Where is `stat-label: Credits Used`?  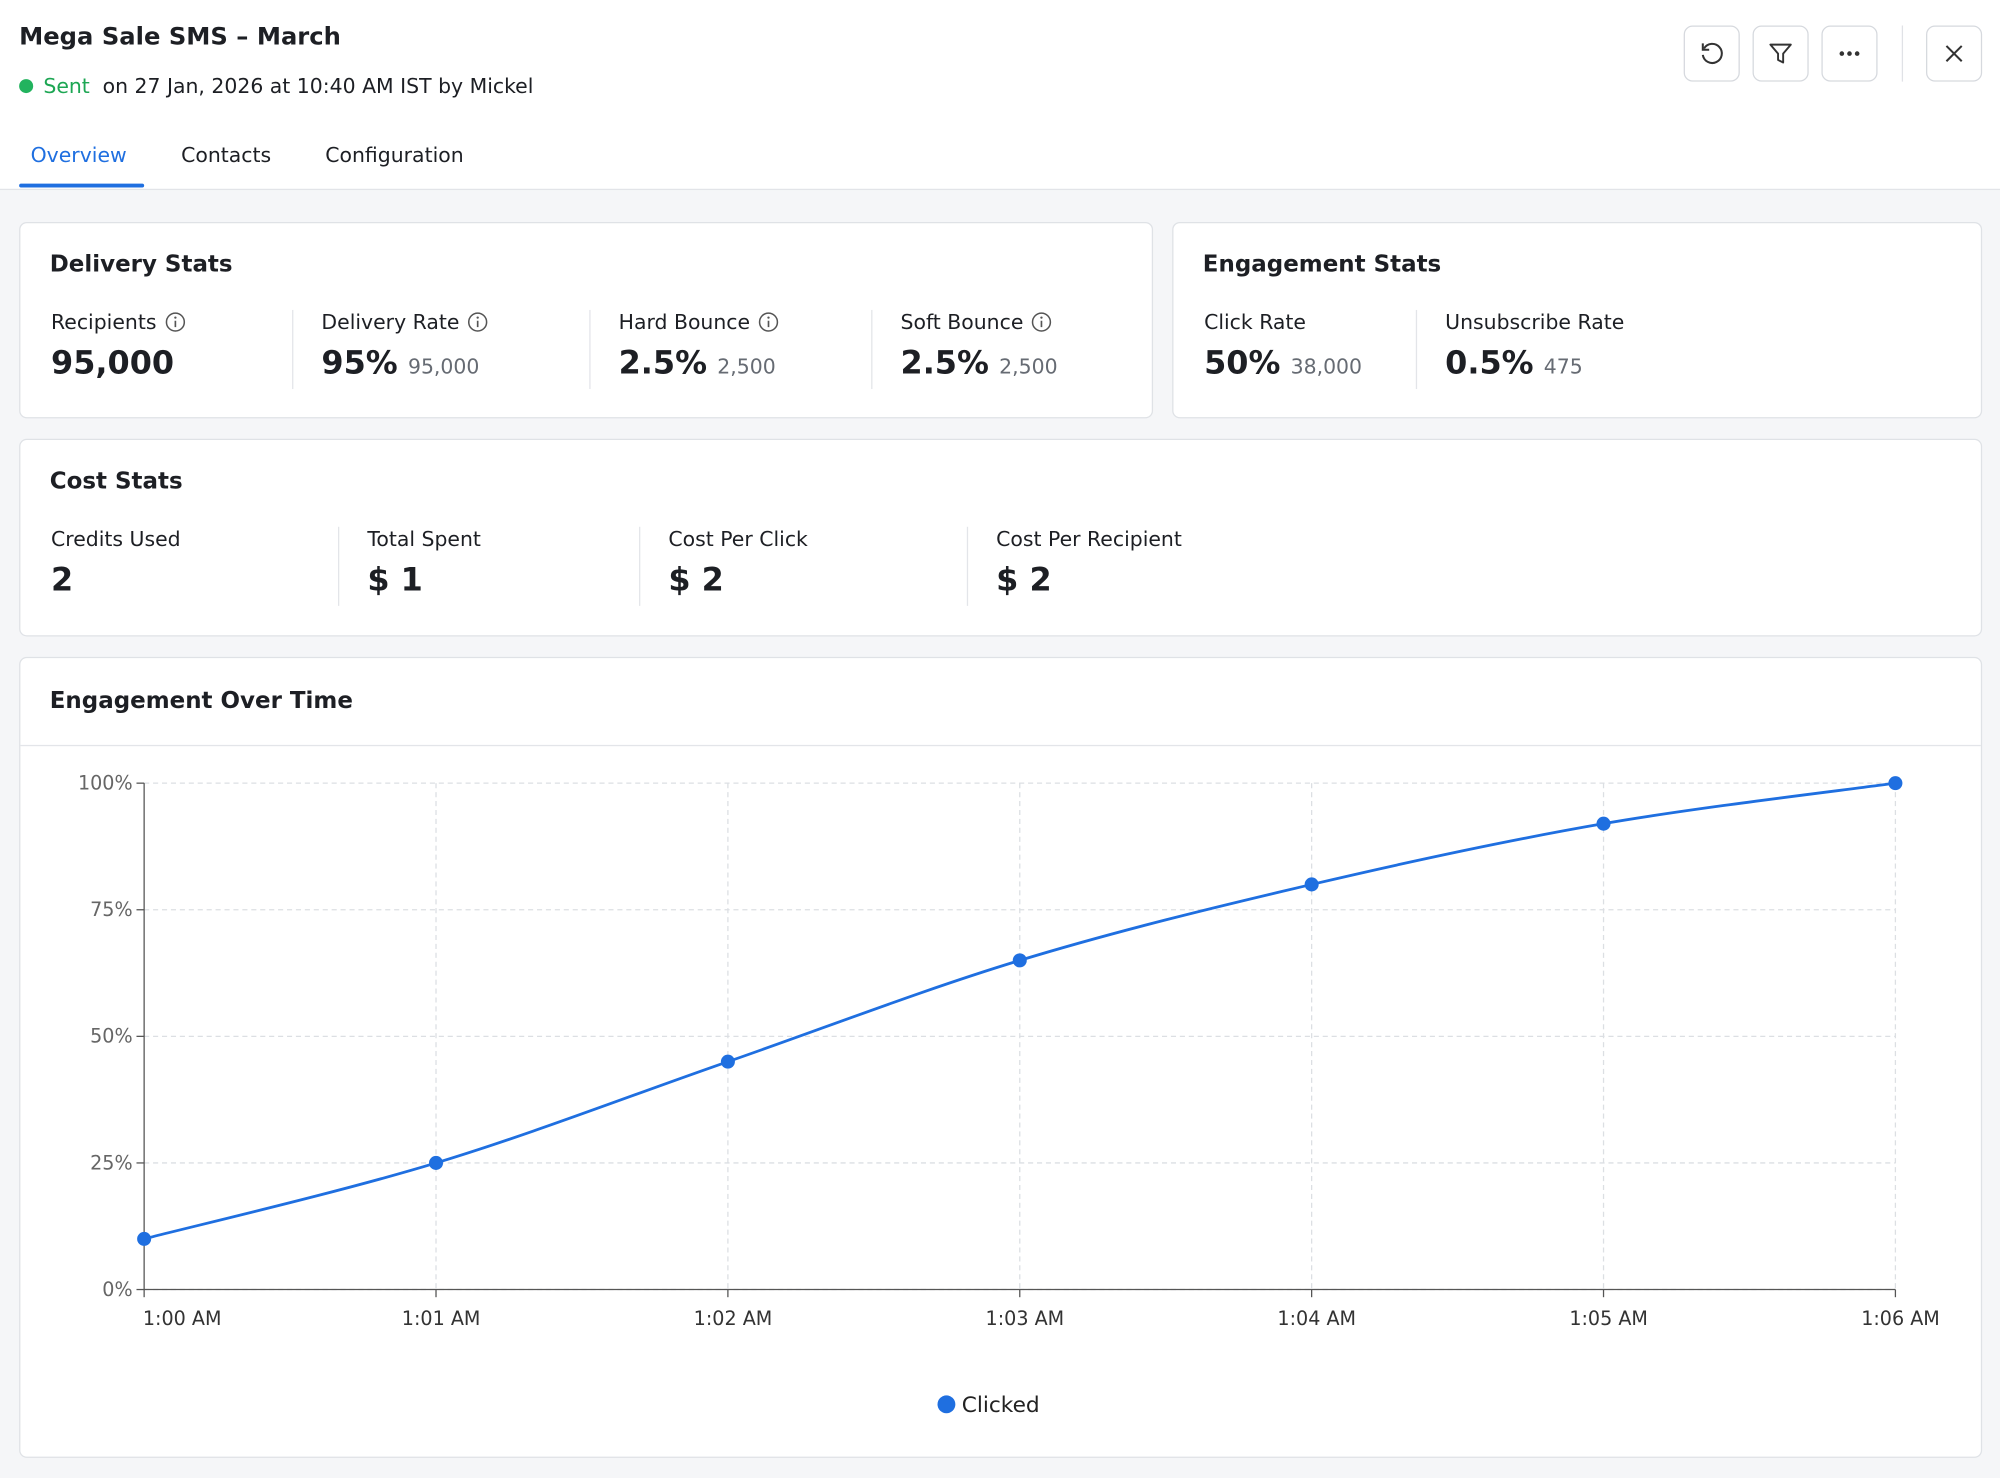 stat-label: Credits Used is located at coordinates (116, 539).